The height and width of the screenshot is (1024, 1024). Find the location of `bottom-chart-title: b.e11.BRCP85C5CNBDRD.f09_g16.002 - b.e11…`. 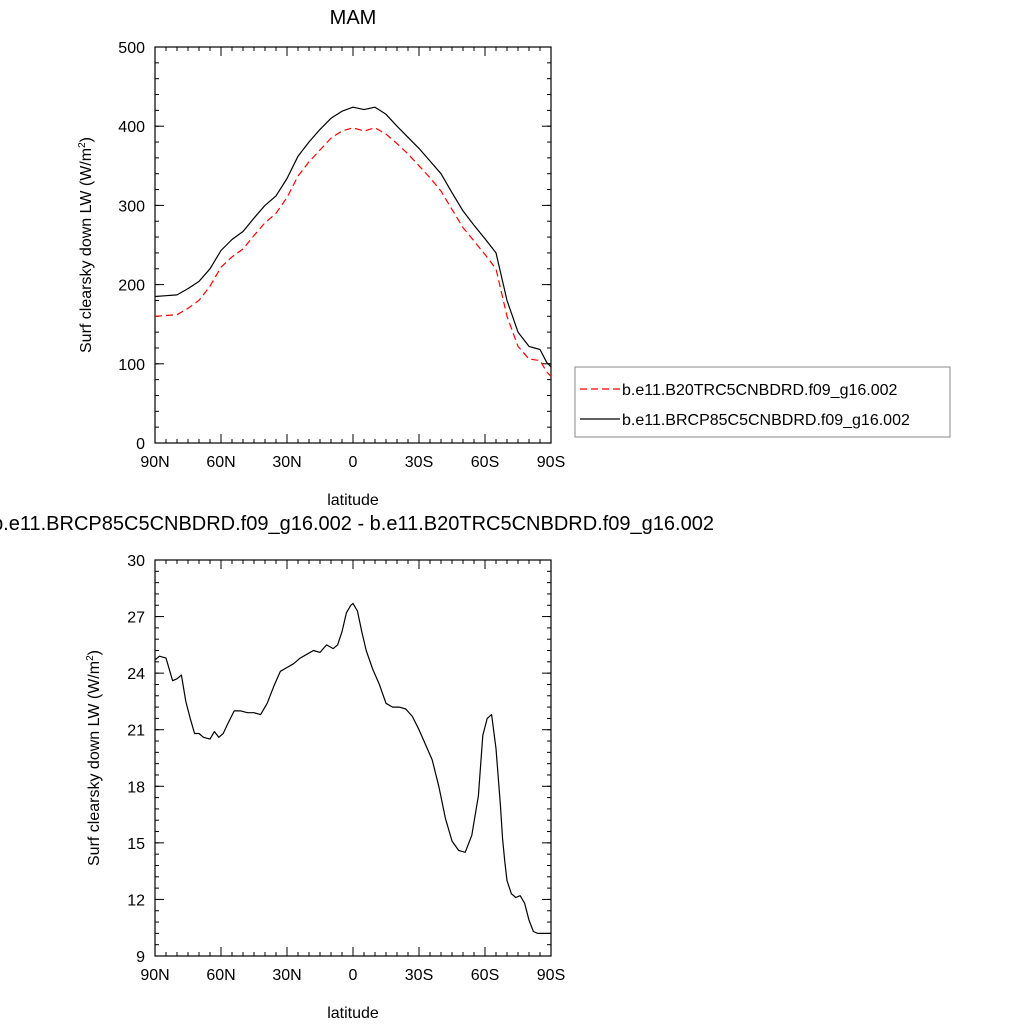

bottom-chart-title: b.e11.BRCP85C5CNBDRD.f09_g16.002 - b.e11… is located at coordinates (357, 524).